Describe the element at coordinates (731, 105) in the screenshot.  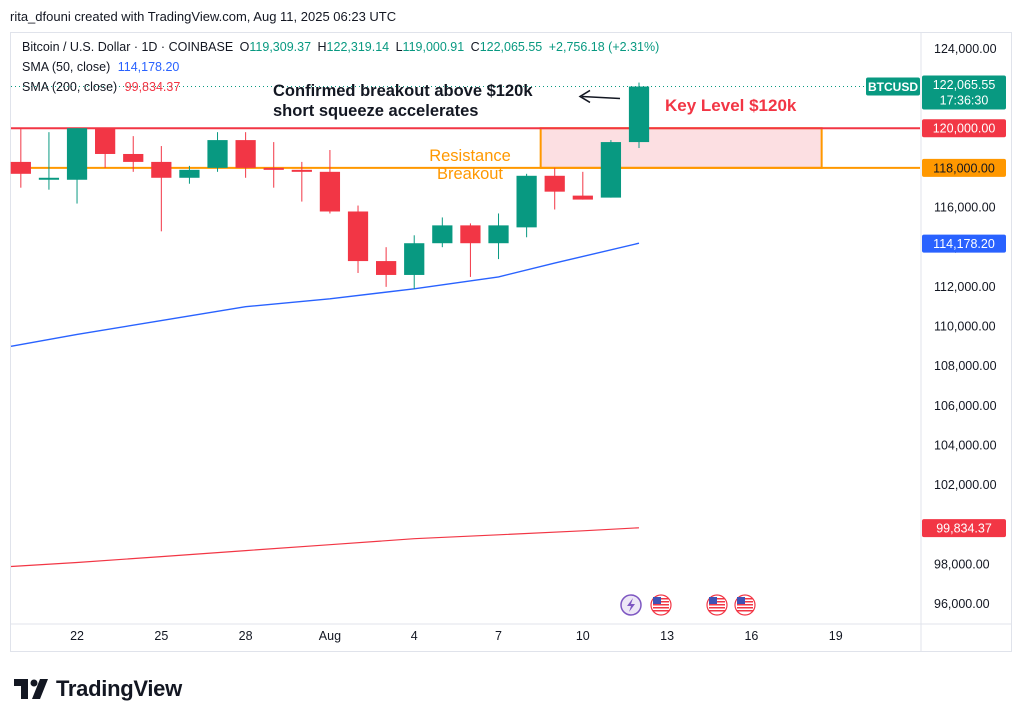
I see `key-level-annotation: Key Level $120k` at that location.